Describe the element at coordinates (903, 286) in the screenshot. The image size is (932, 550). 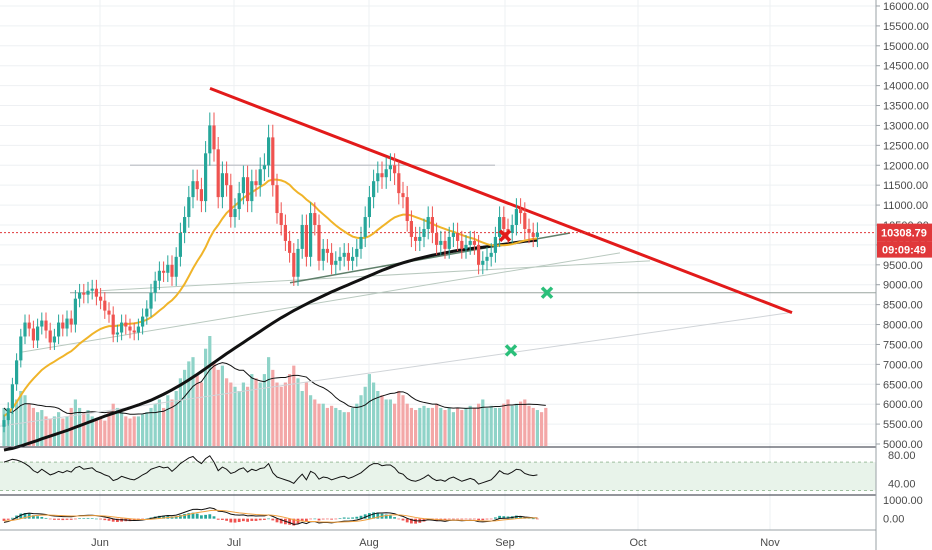
I see `price-tick-label: 9000.00` at that location.